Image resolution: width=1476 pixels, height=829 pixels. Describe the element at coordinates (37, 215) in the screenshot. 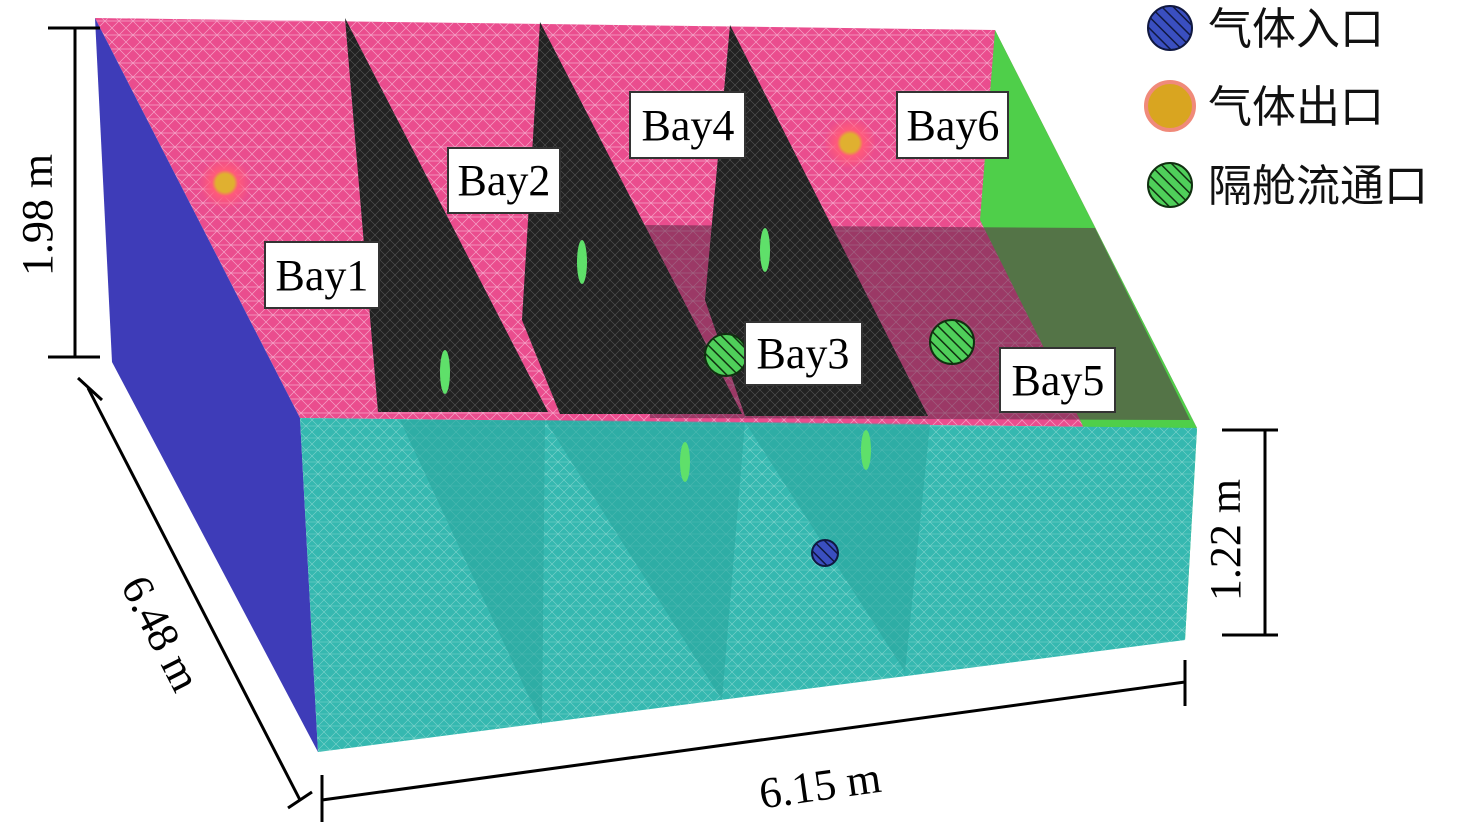

I see `dimension-label: 1.98 m` at that location.